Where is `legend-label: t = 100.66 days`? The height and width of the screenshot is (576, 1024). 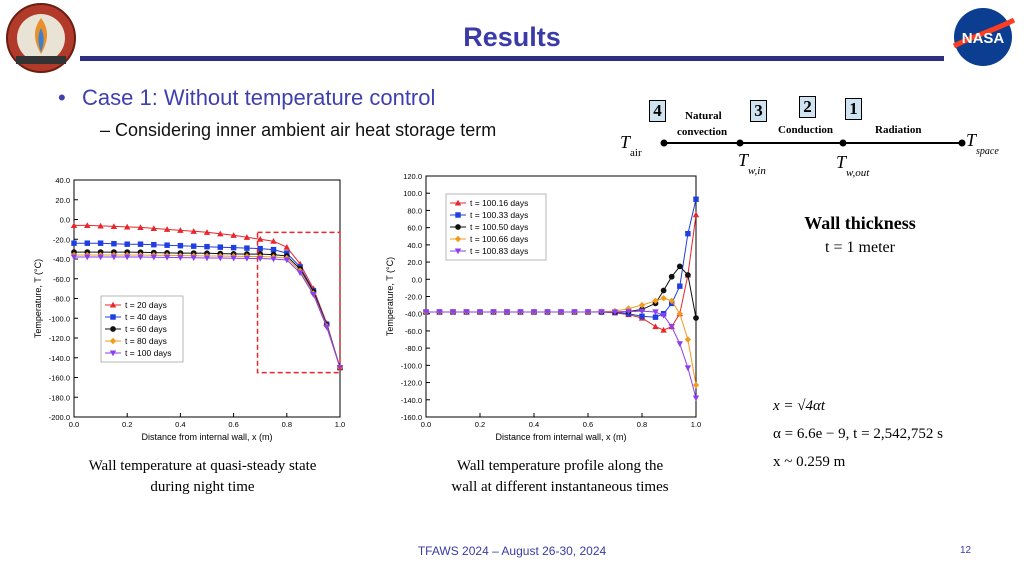
legend-label: t = 100.66 days is located at coordinates (499, 239).